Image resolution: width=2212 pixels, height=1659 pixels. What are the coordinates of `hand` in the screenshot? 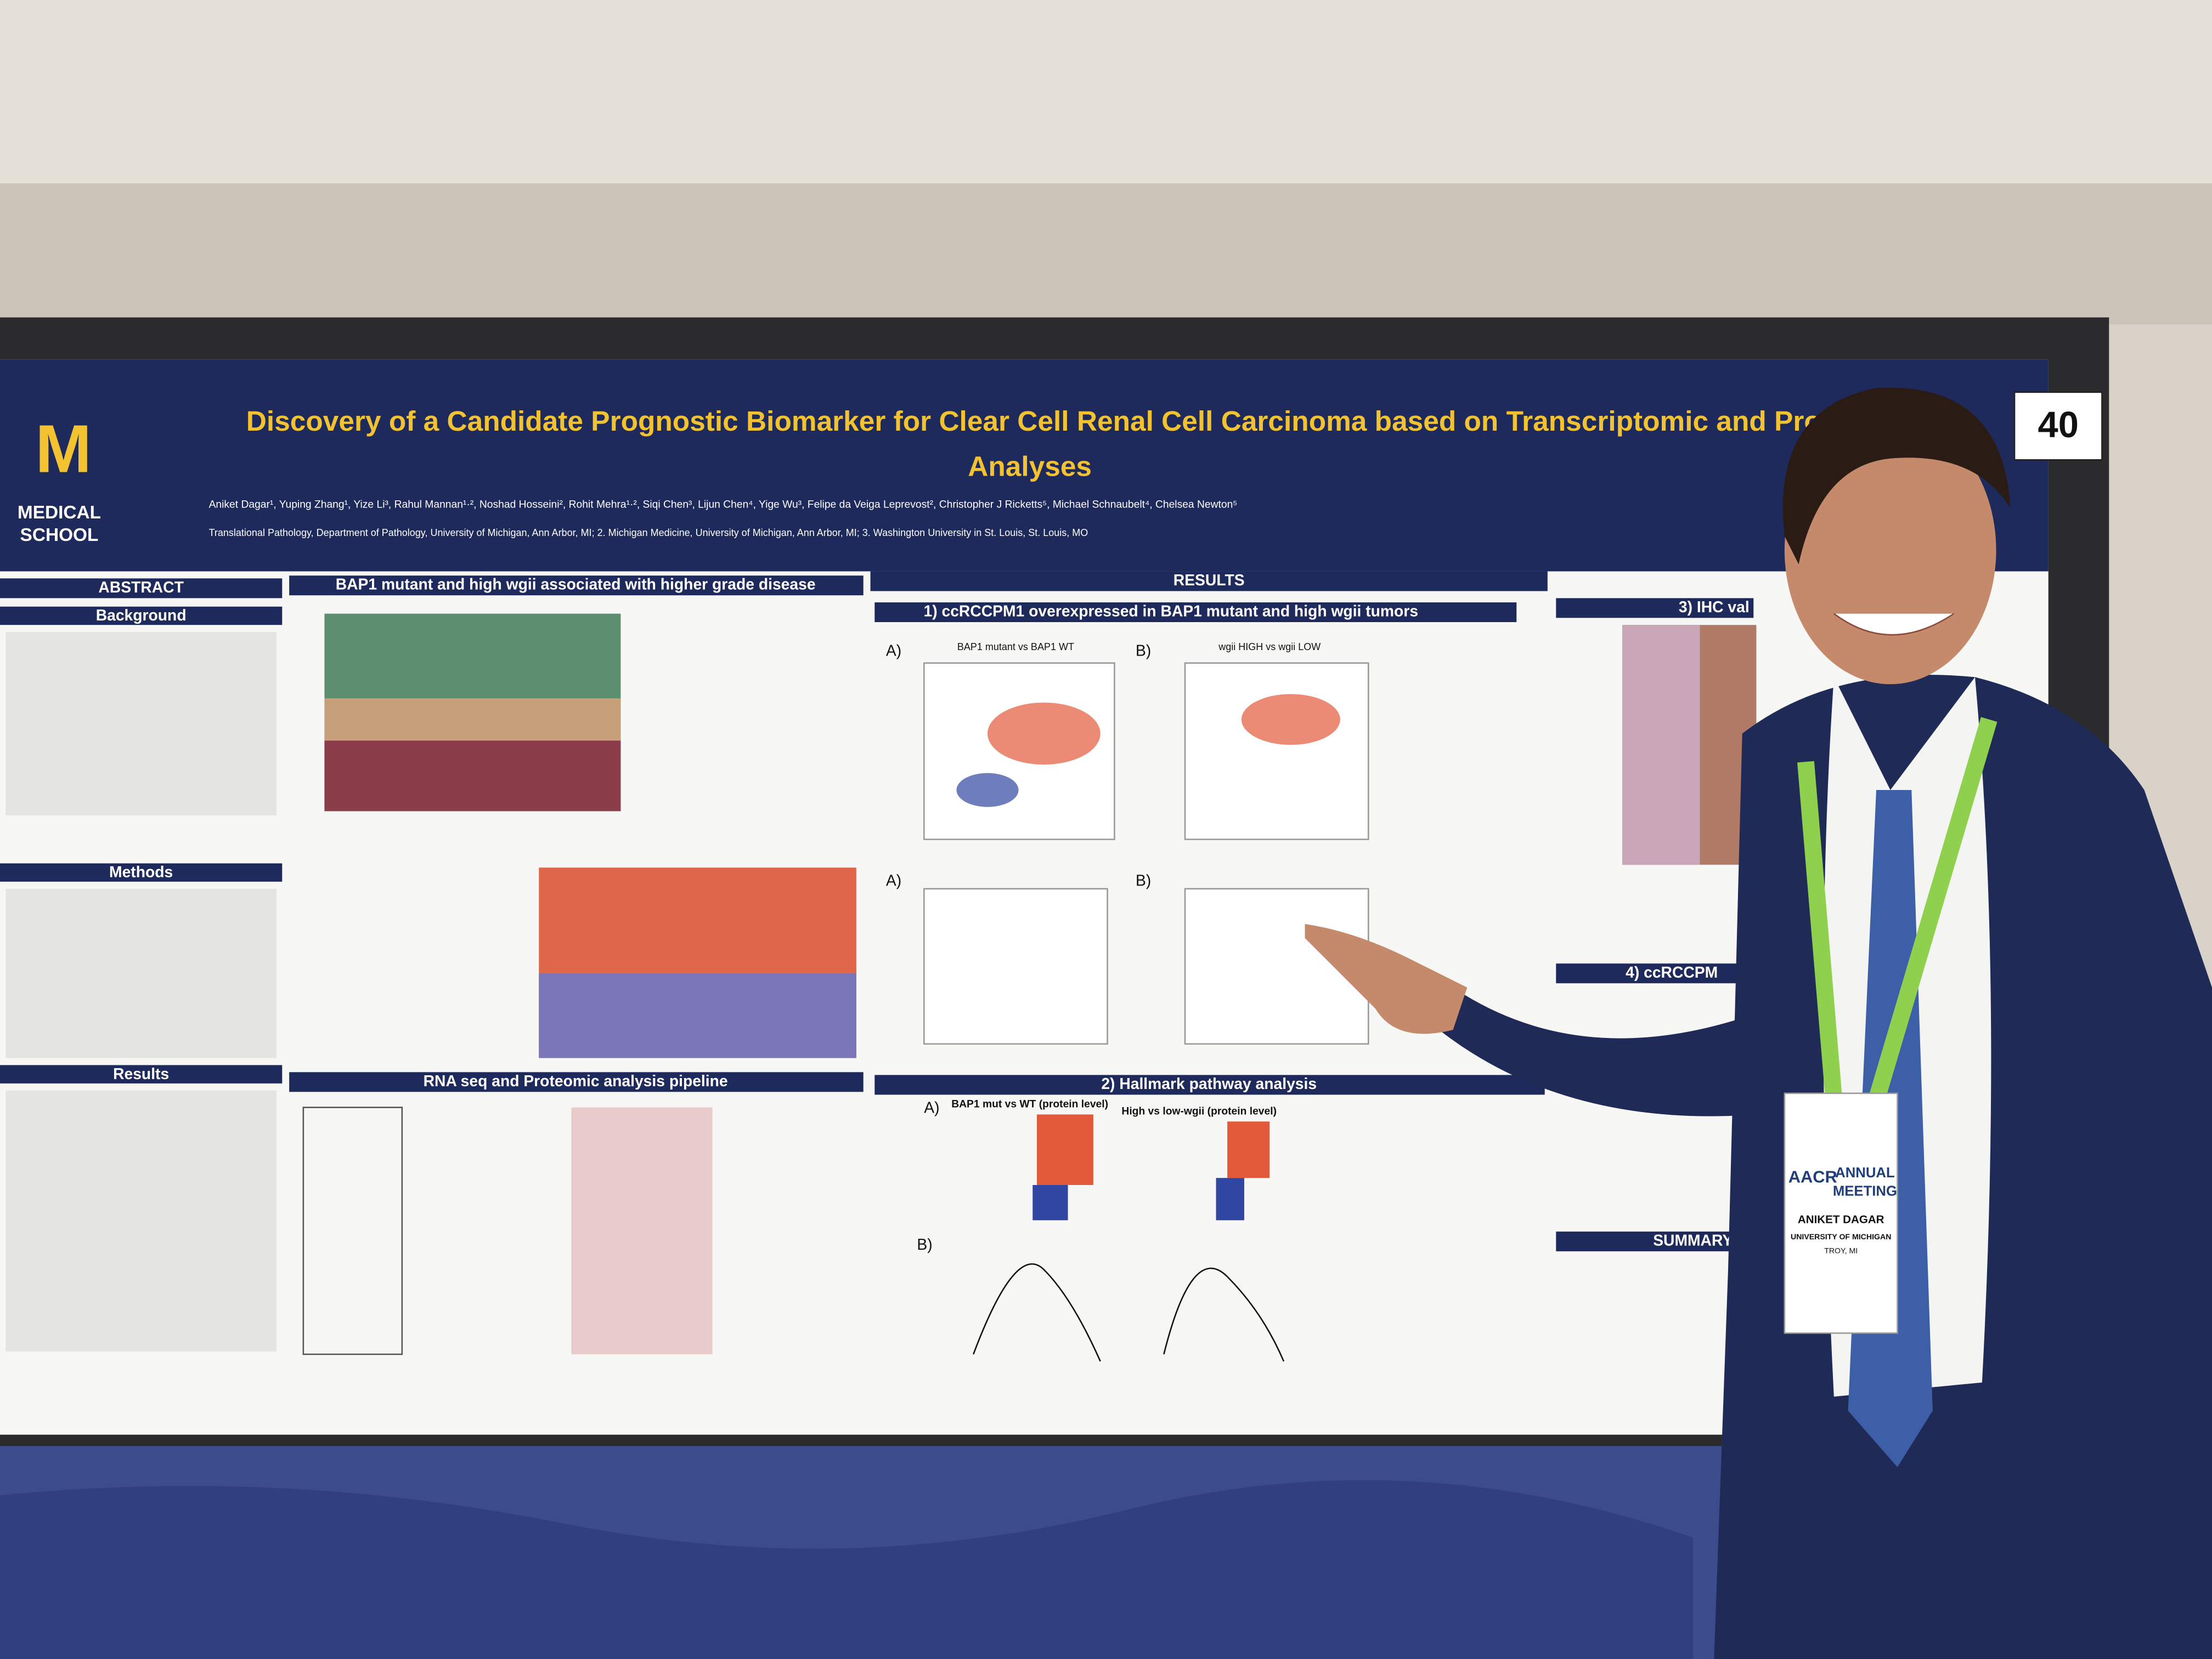 It's located at (1386, 979).